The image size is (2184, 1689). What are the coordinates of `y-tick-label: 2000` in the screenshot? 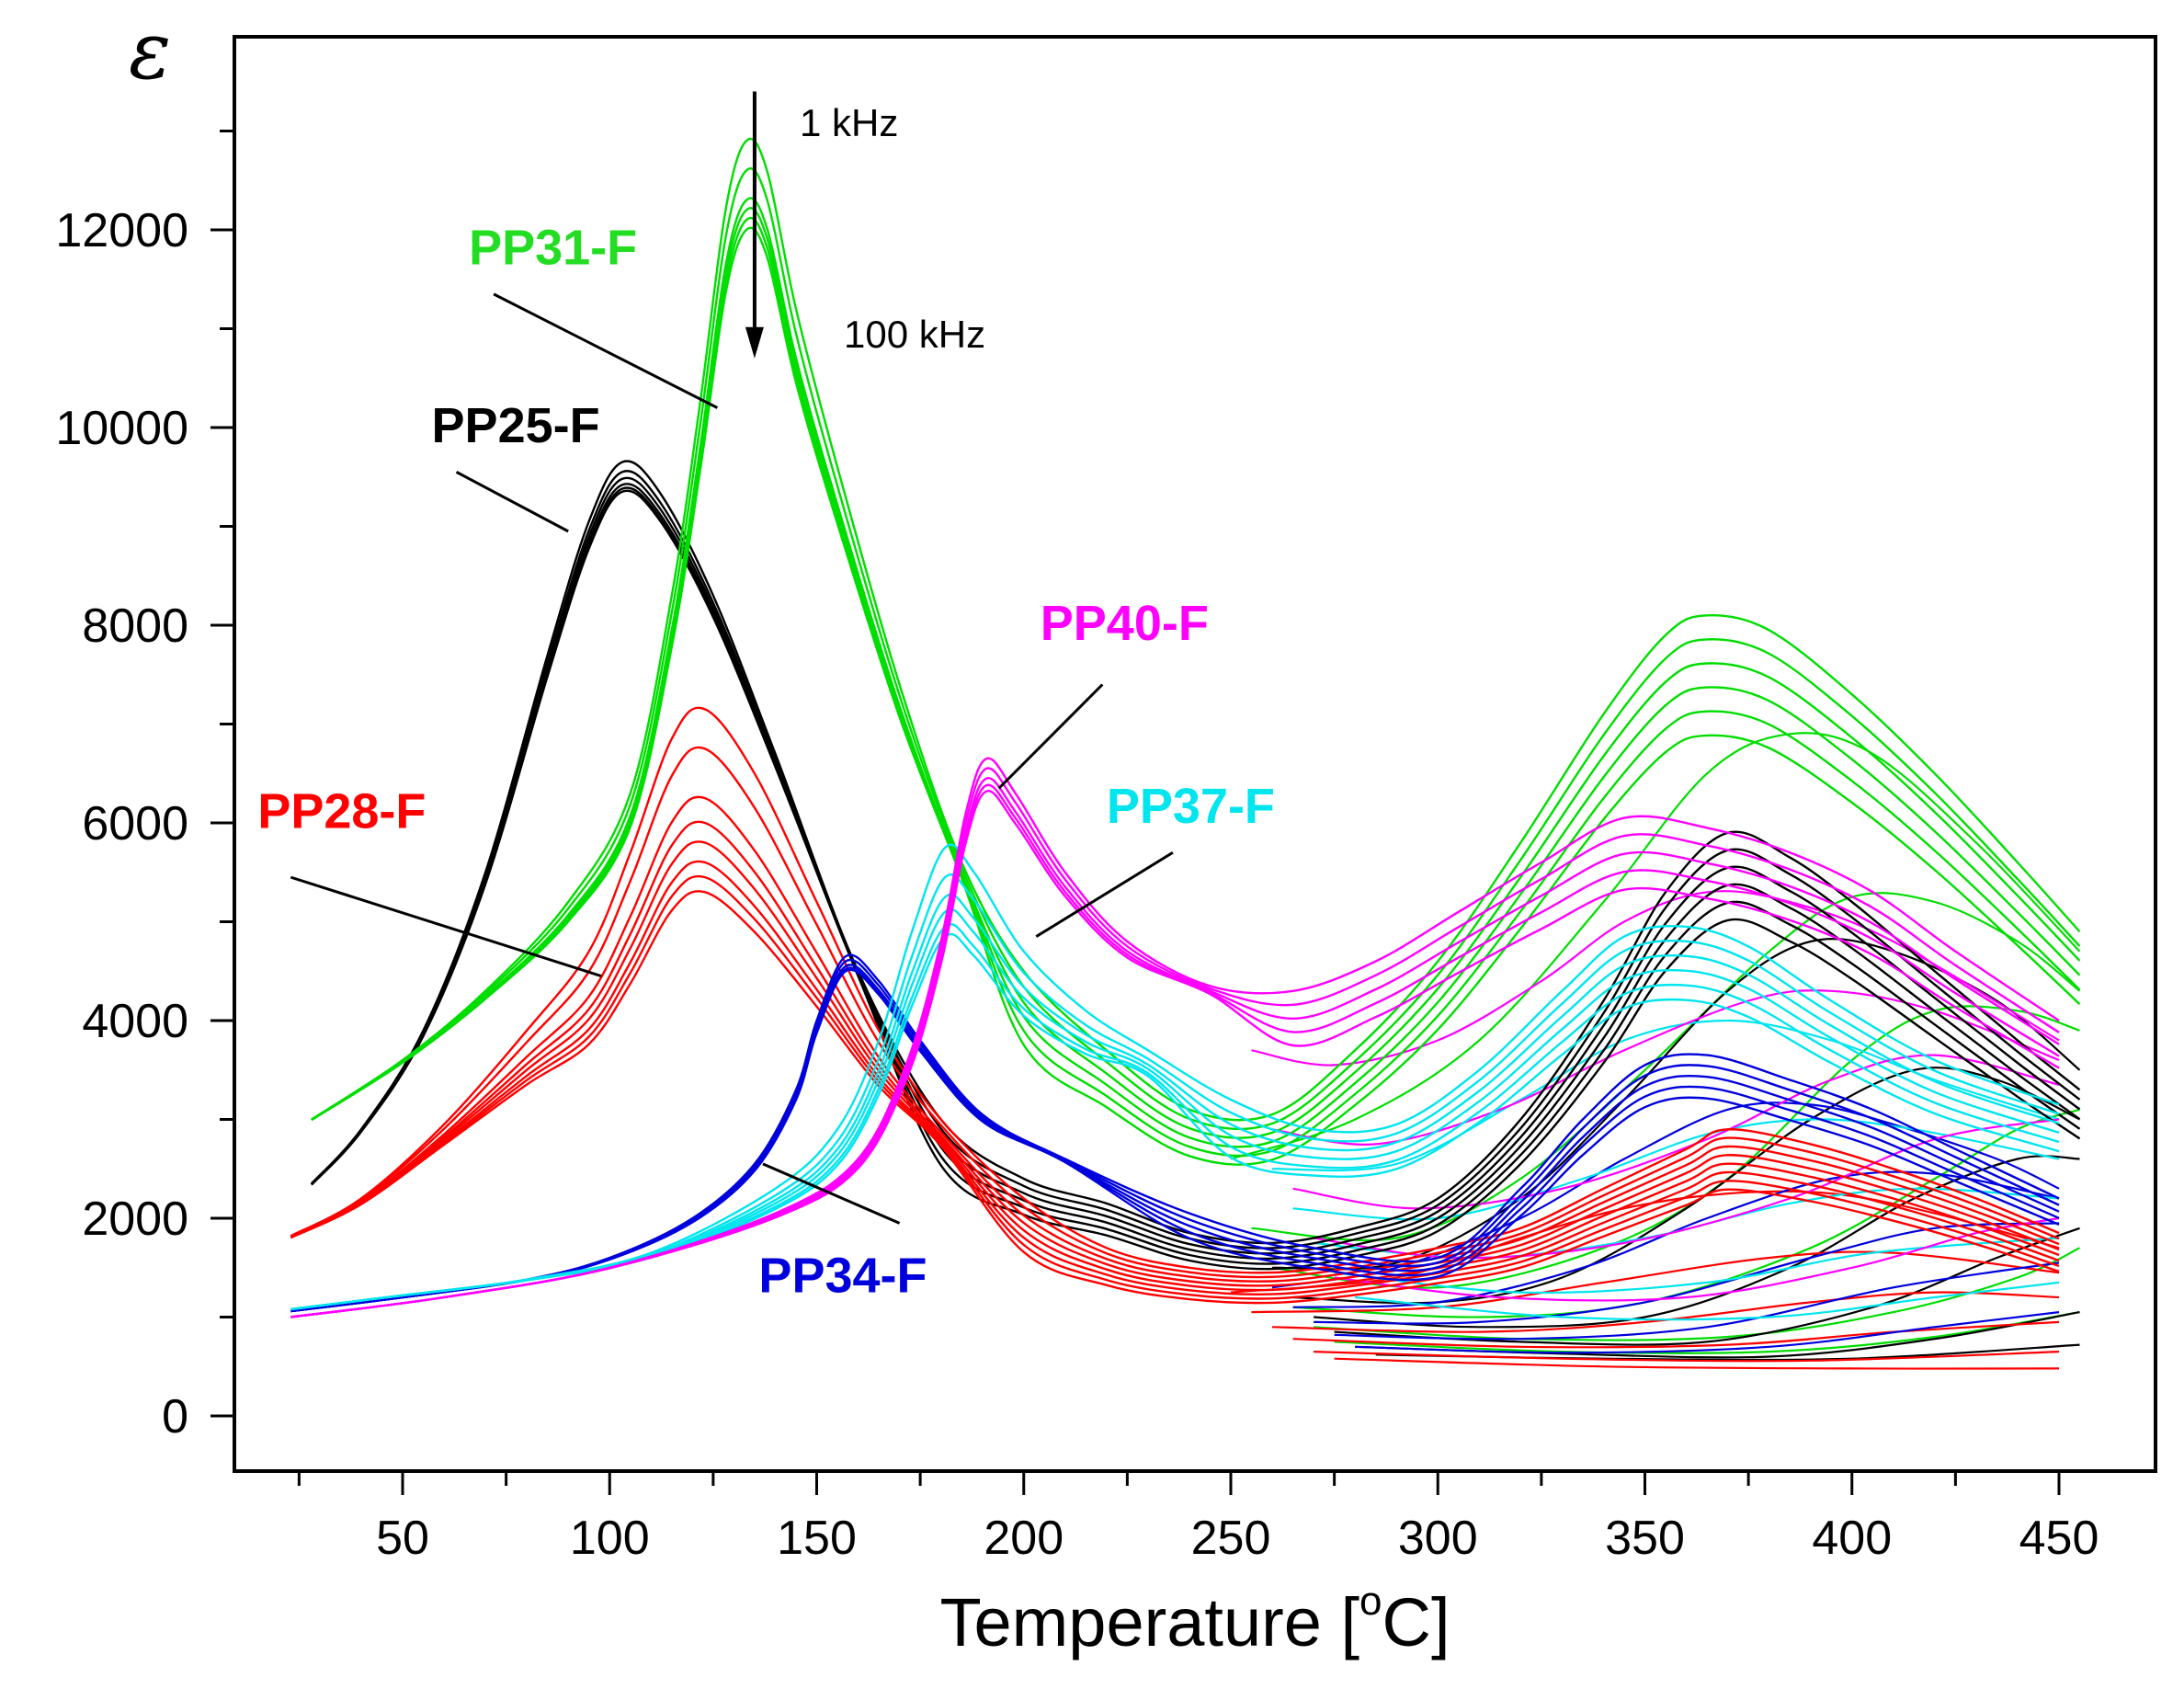 It's located at (135, 1219).